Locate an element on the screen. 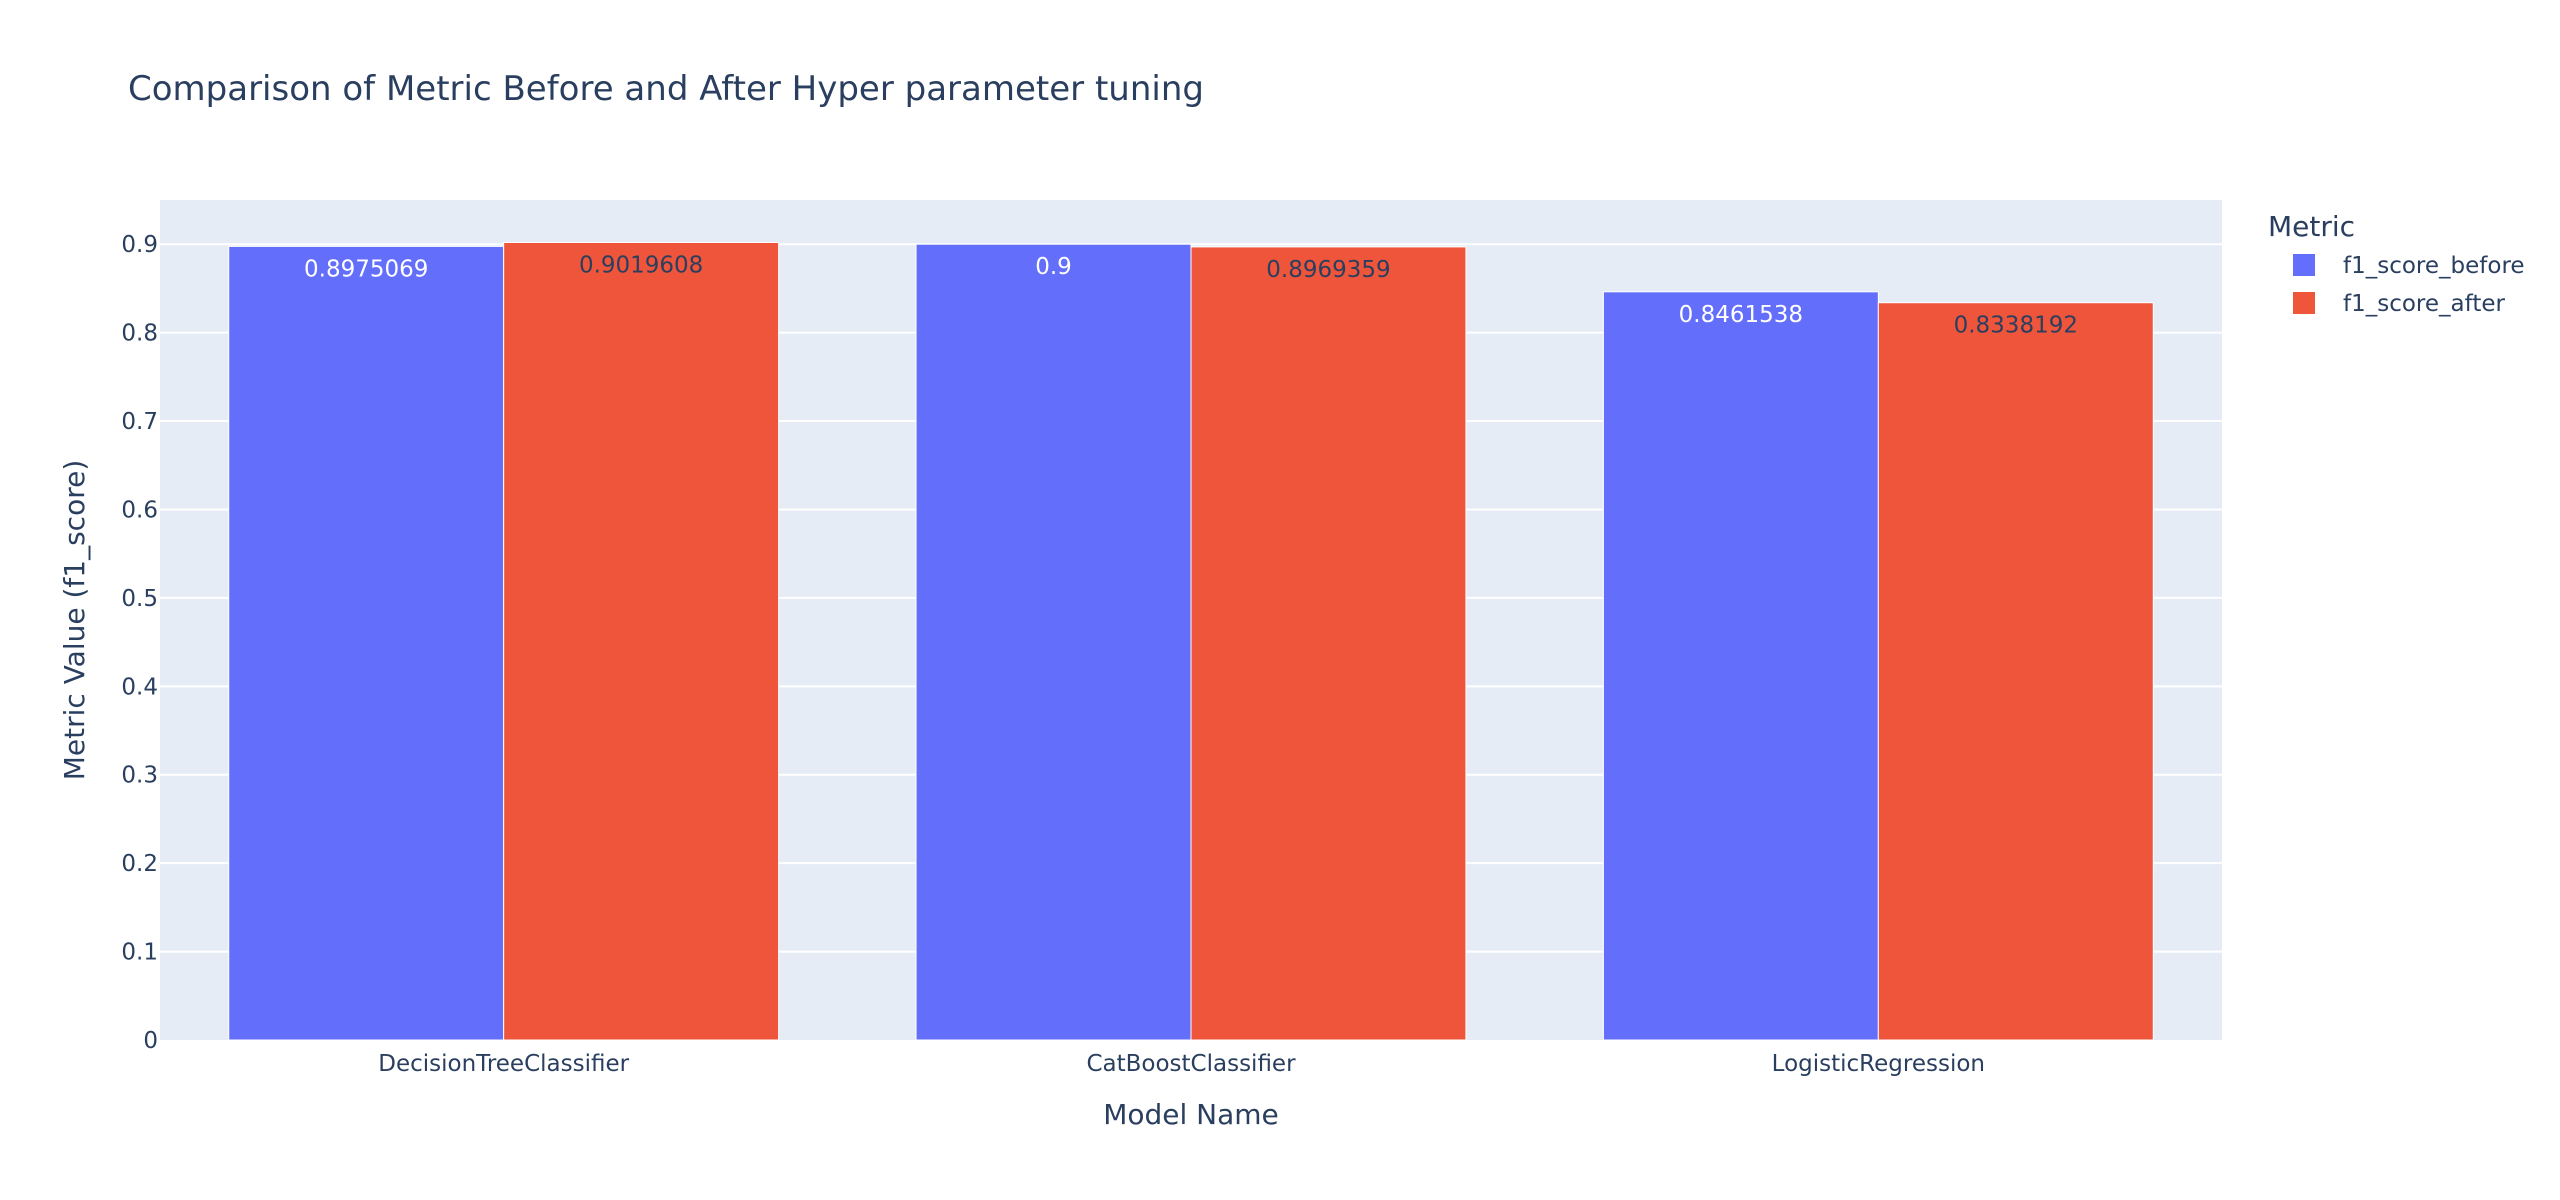  x-tick-label: DecisionTreeClassifier is located at coordinates (503, 1064).